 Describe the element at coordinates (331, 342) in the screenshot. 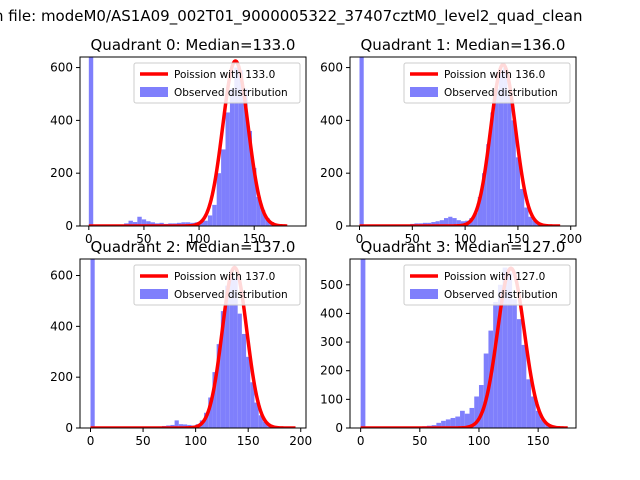

I see `y-tick-label: 300` at that location.